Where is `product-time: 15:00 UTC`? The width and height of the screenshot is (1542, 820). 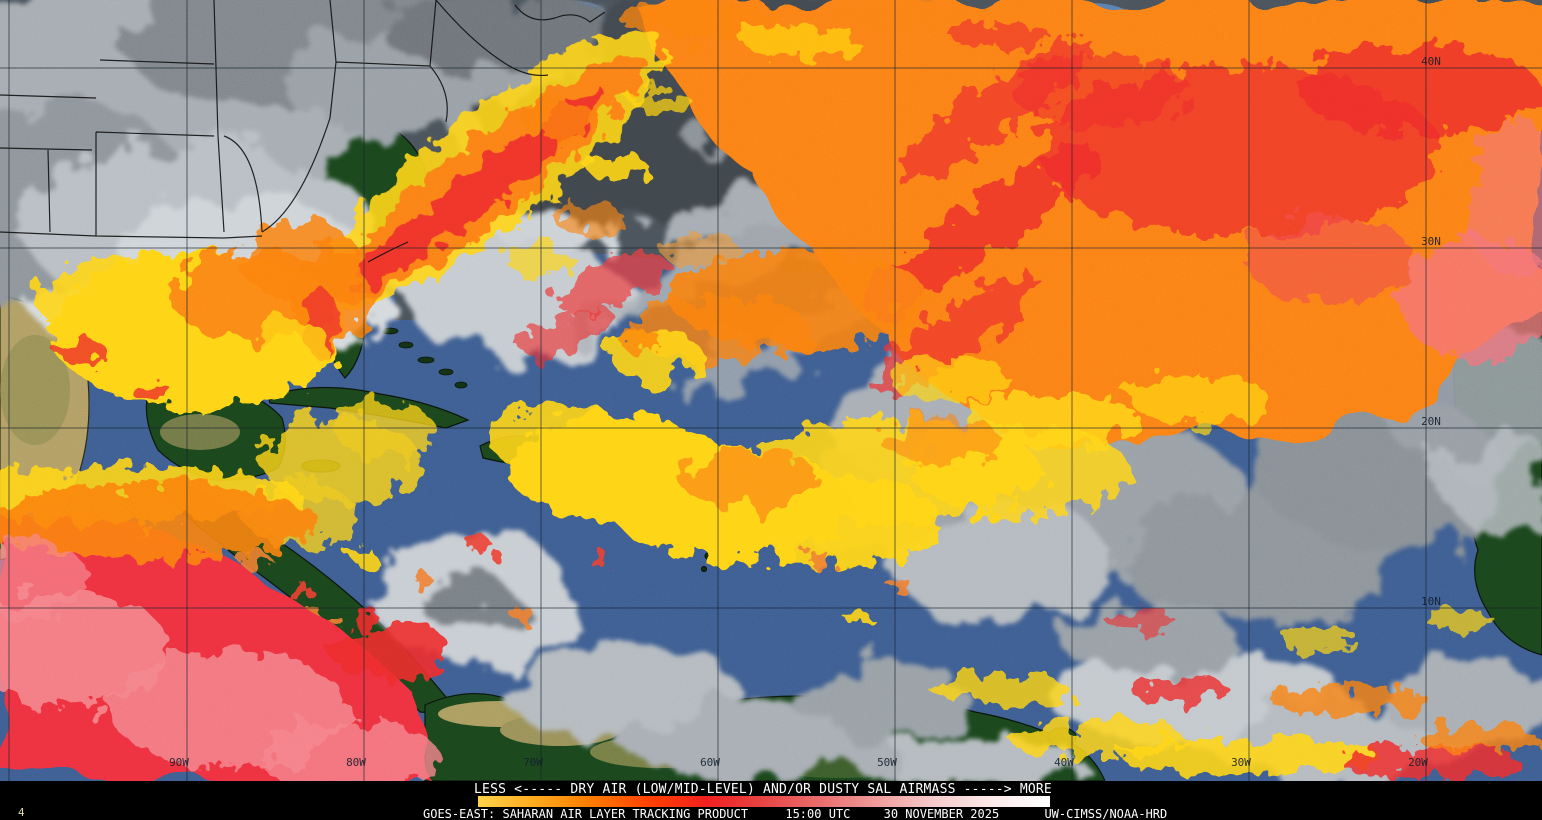
product-time: 15:00 UTC is located at coordinates (818, 813).